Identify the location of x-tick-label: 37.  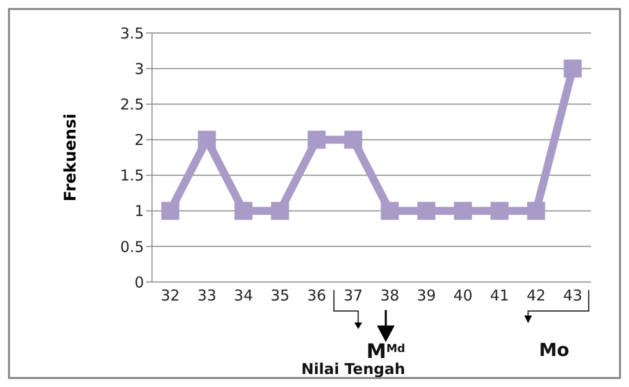
(353, 295).